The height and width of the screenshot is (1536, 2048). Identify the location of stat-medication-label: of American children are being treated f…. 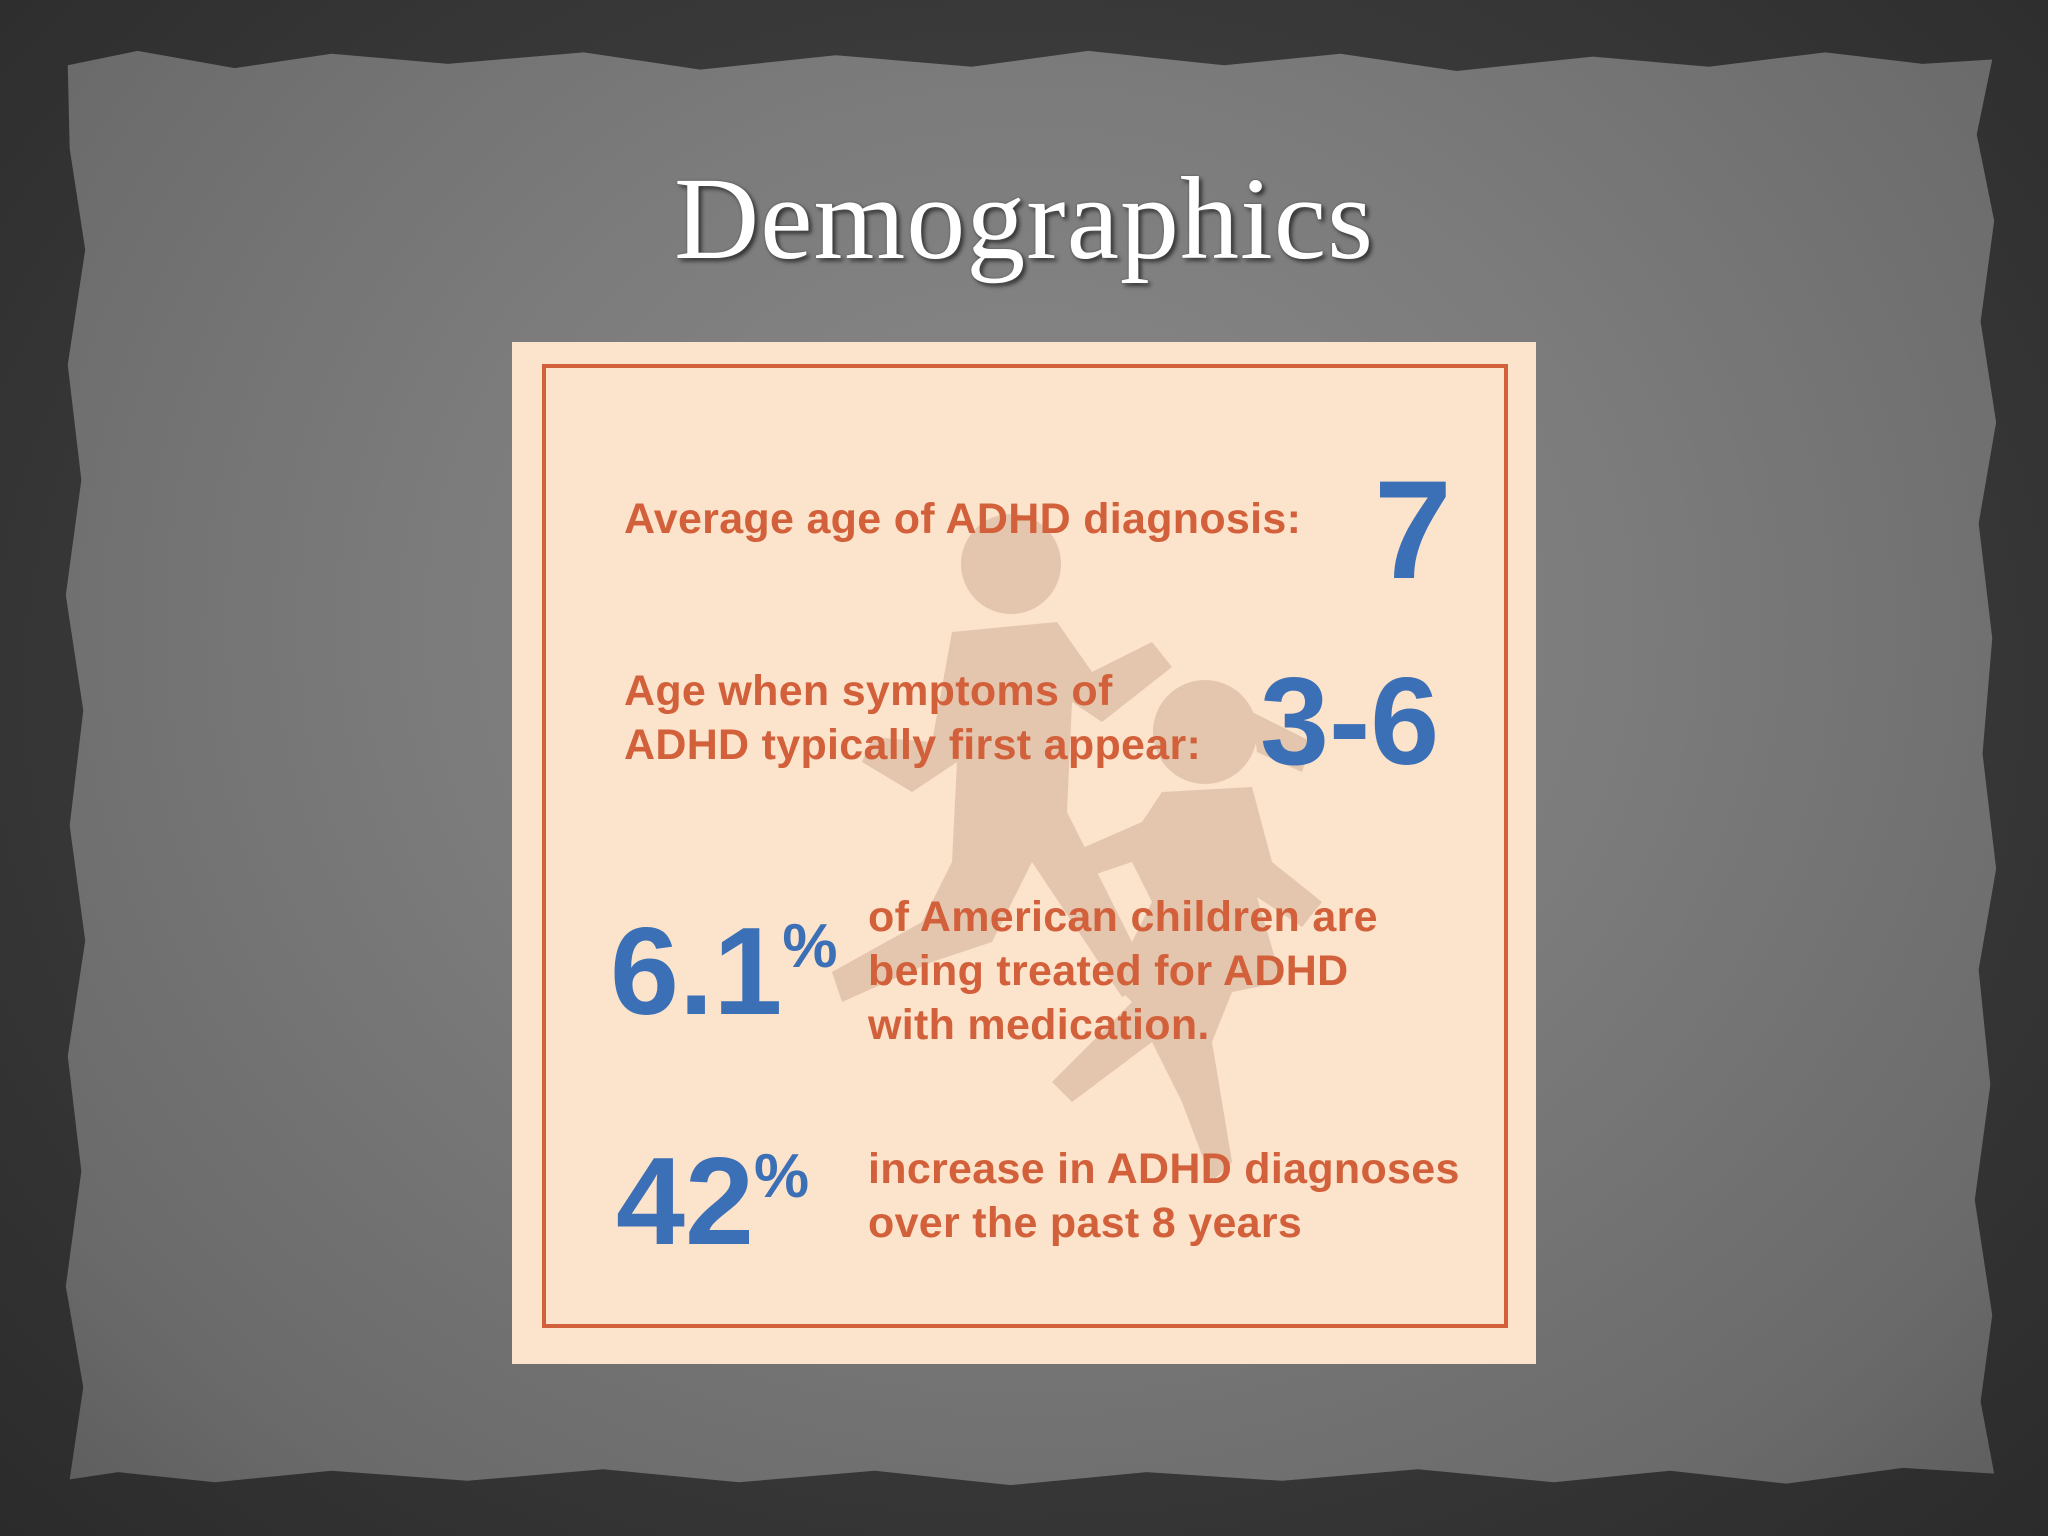
(1123, 971).